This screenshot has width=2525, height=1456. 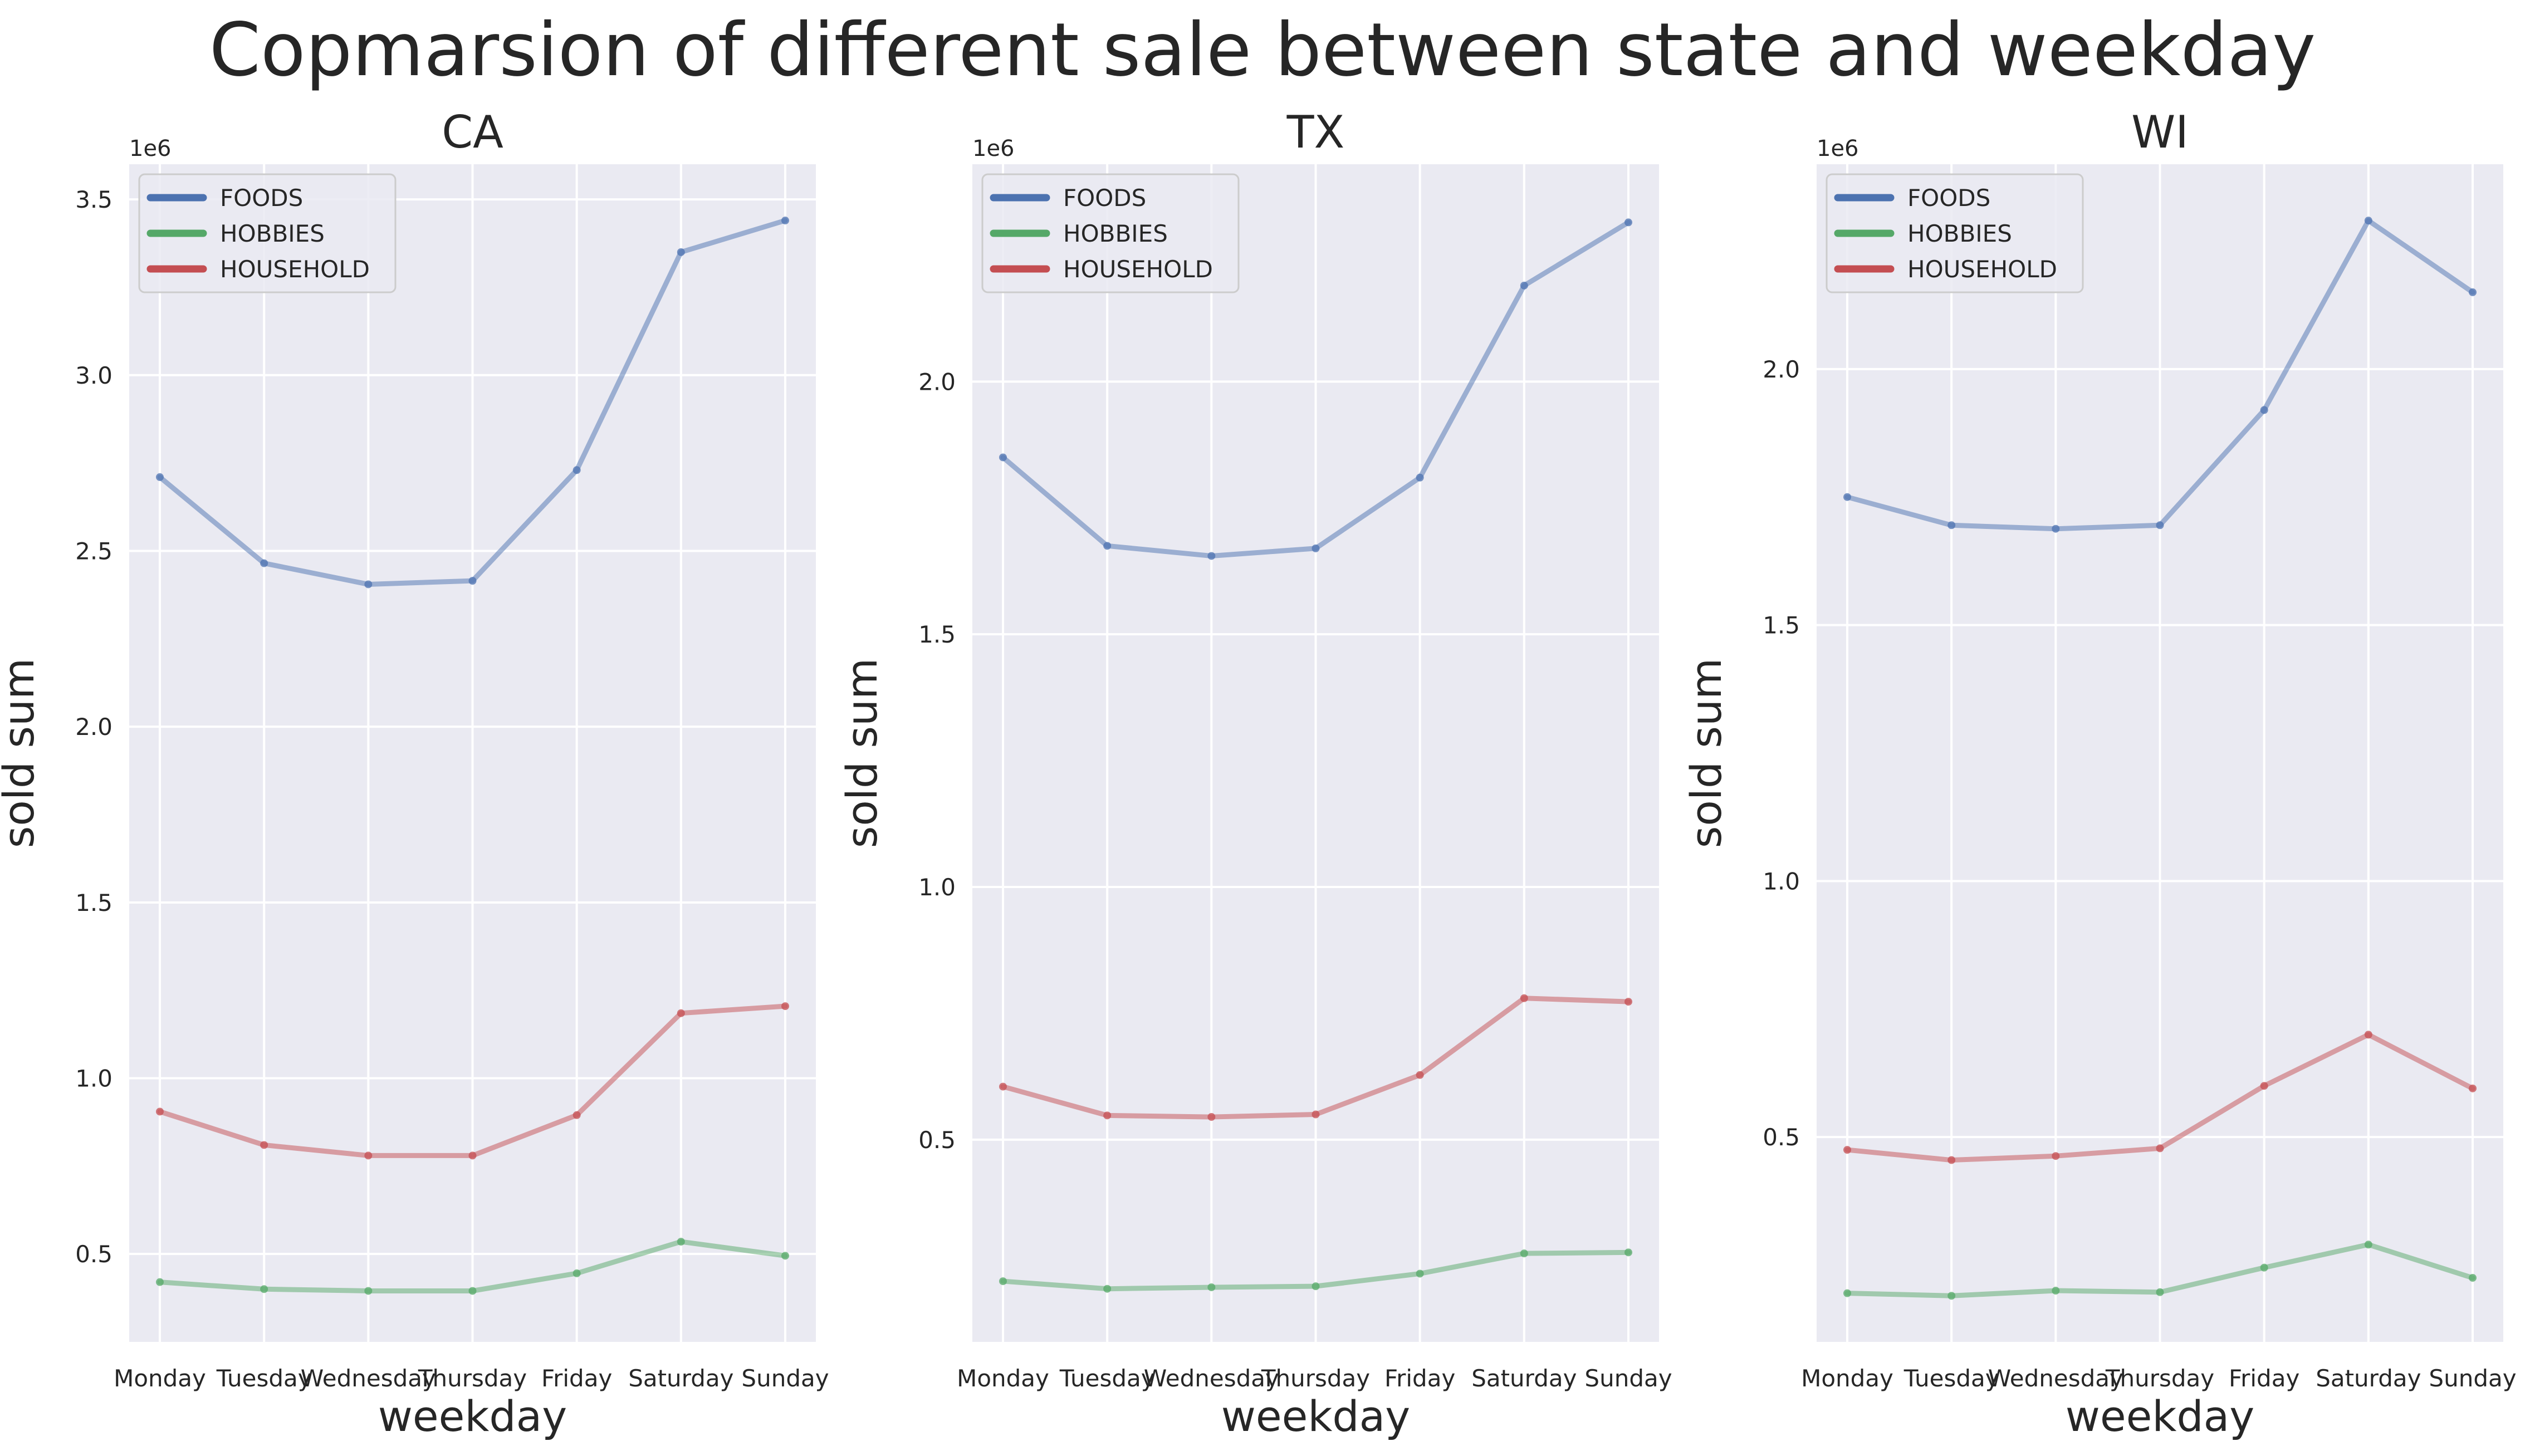 What do you see at coordinates (1316, 132) in the screenshot?
I see `panel-title: TX` at bounding box center [1316, 132].